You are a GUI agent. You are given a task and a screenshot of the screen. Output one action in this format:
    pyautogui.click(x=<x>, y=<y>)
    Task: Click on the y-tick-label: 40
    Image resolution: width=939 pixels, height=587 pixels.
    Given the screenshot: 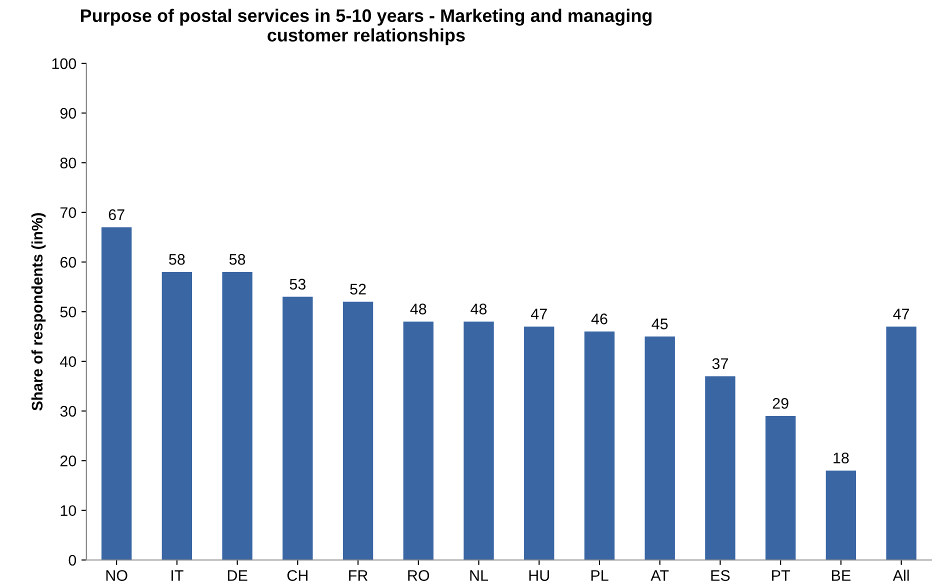 What is the action you would take?
    pyautogui.click(x=68, y=362)
    